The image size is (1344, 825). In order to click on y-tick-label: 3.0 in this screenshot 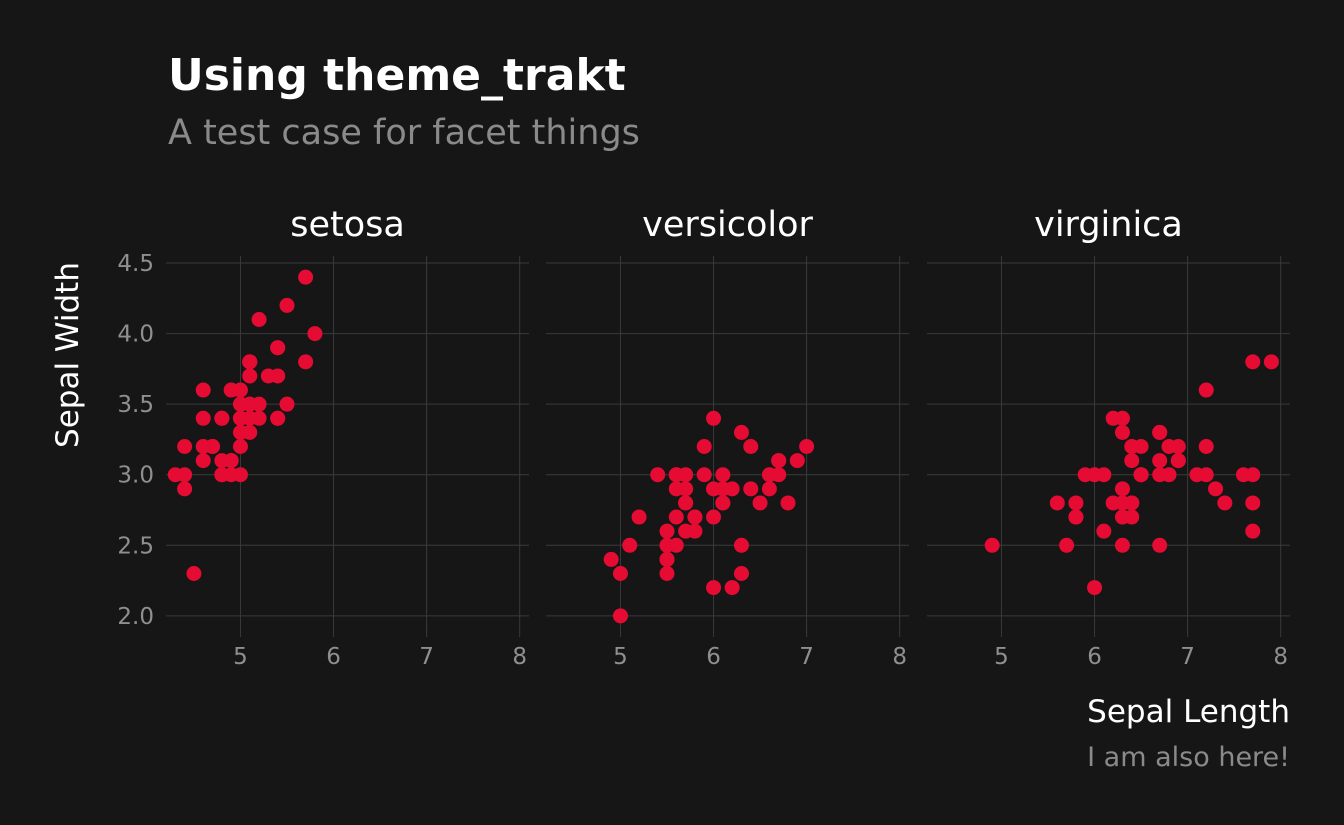, I will do `click(135, 476)`.